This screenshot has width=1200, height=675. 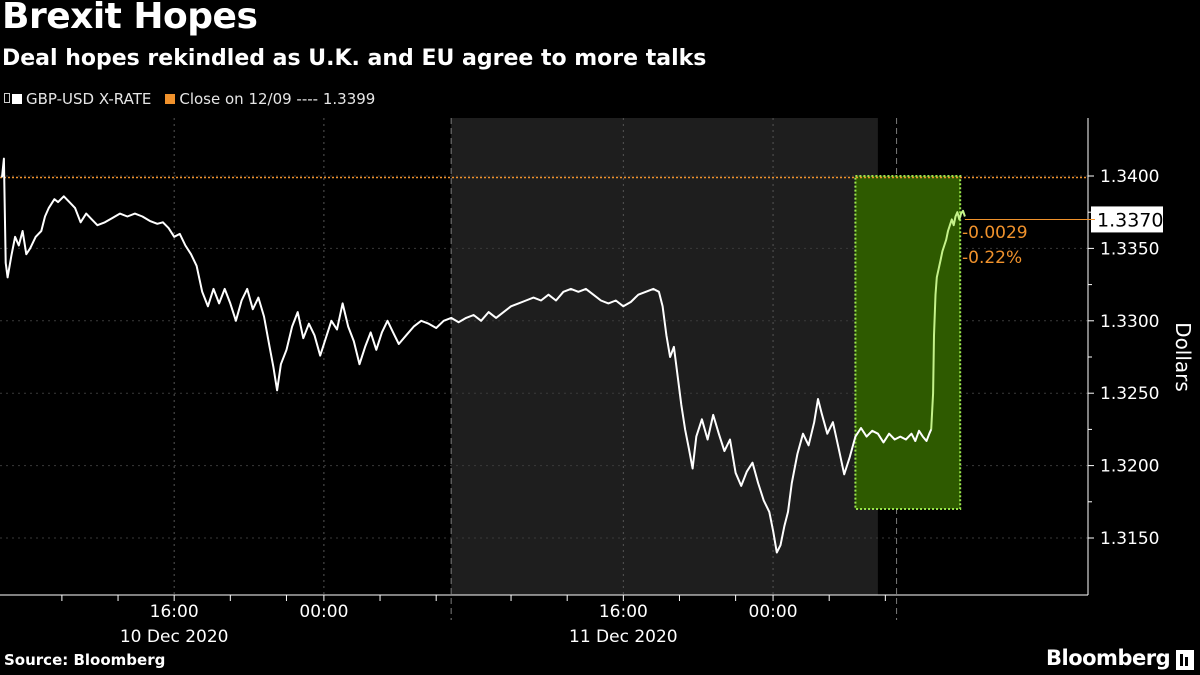 What do you see at coordinates (1129, 539) in the screenshot?
I see `y-tick-label-0: 1.3150` at bounding box center [1129, 539].